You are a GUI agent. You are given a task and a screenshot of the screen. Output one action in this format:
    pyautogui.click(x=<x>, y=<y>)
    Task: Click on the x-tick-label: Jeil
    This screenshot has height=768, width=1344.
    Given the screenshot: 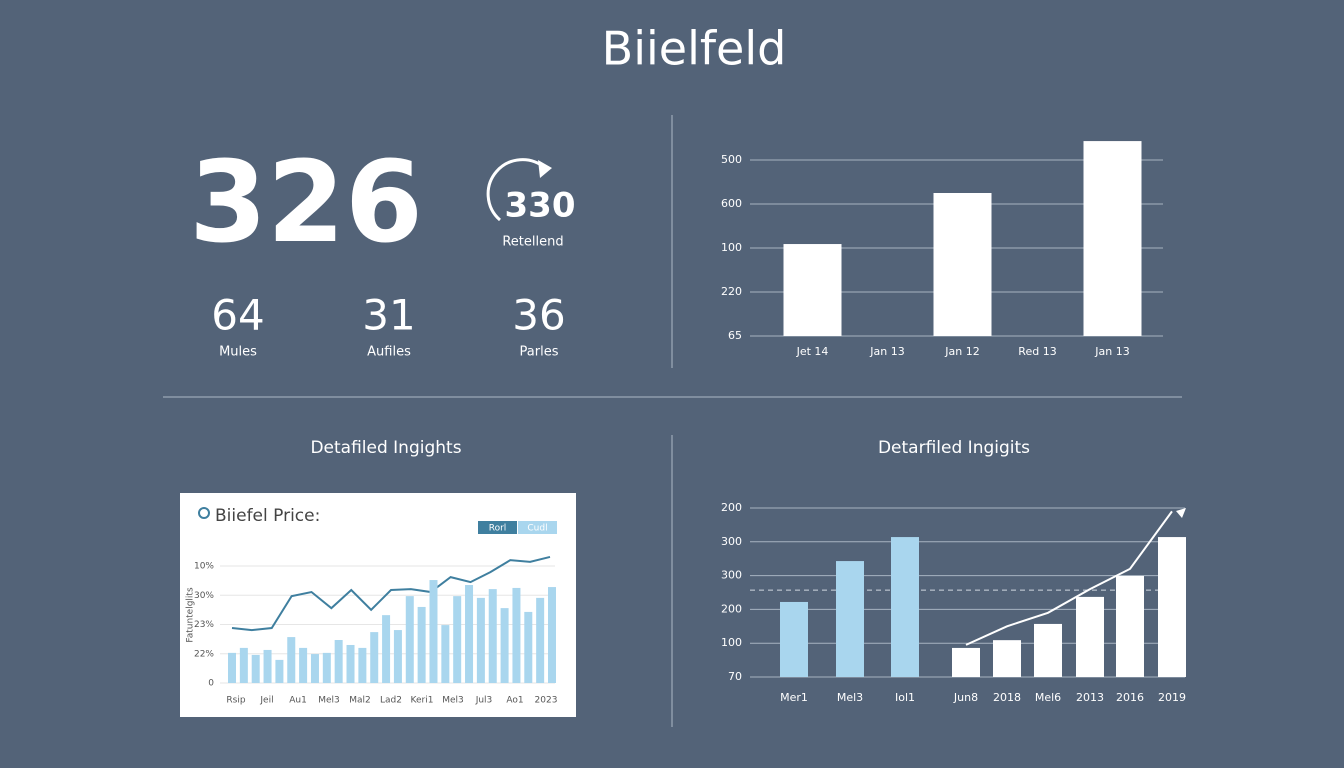 What is the action you would take?
    pyautogui.click(x=266, y=701)
    